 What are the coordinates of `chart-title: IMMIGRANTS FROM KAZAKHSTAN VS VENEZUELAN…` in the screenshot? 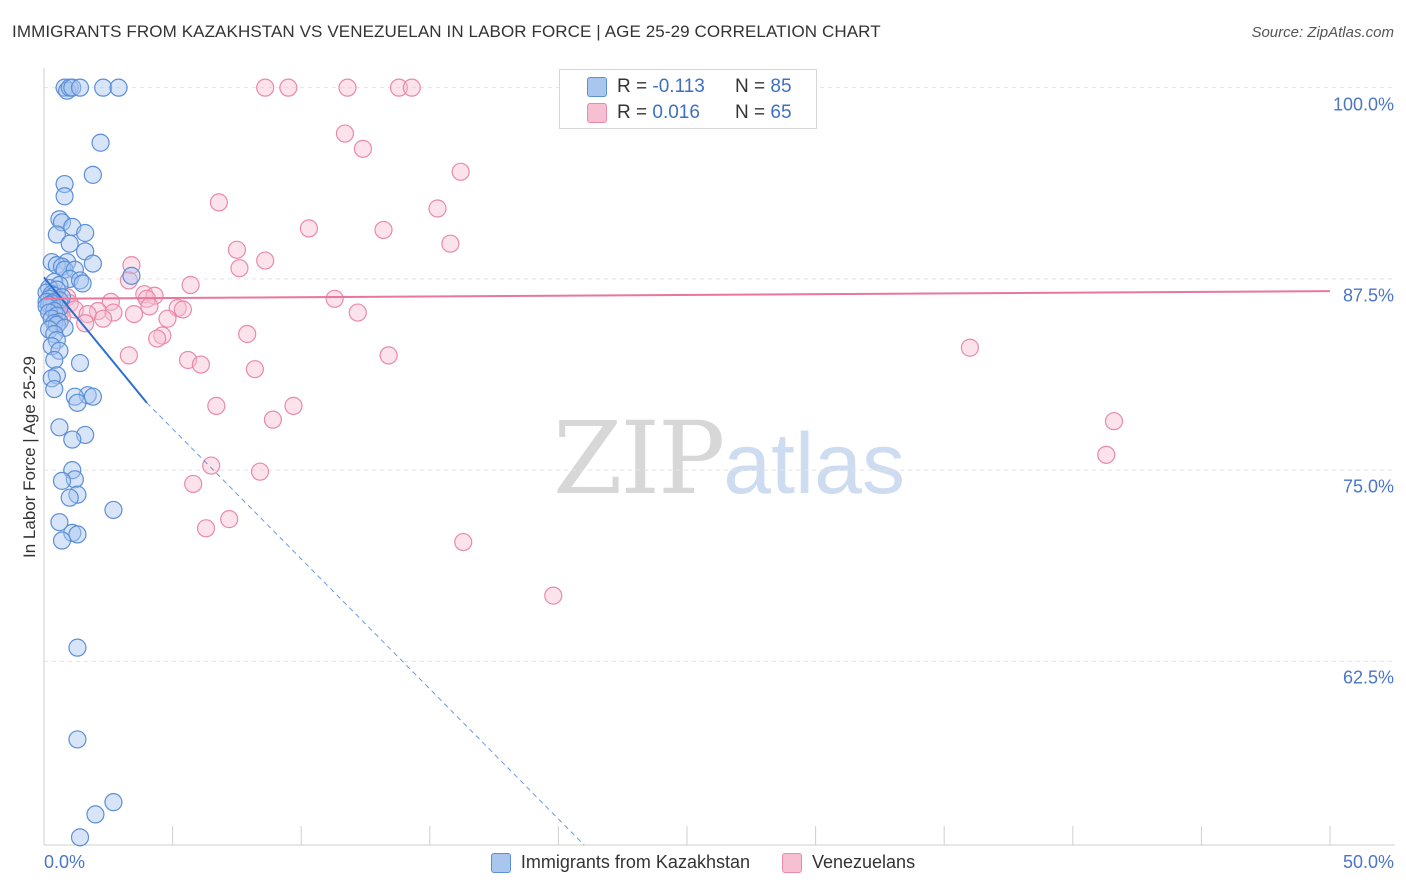 It's located at (446, 31).